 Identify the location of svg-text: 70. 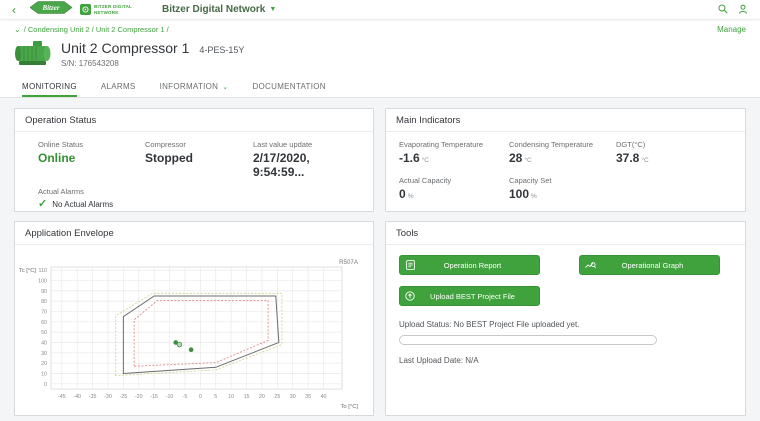
(44, 312).